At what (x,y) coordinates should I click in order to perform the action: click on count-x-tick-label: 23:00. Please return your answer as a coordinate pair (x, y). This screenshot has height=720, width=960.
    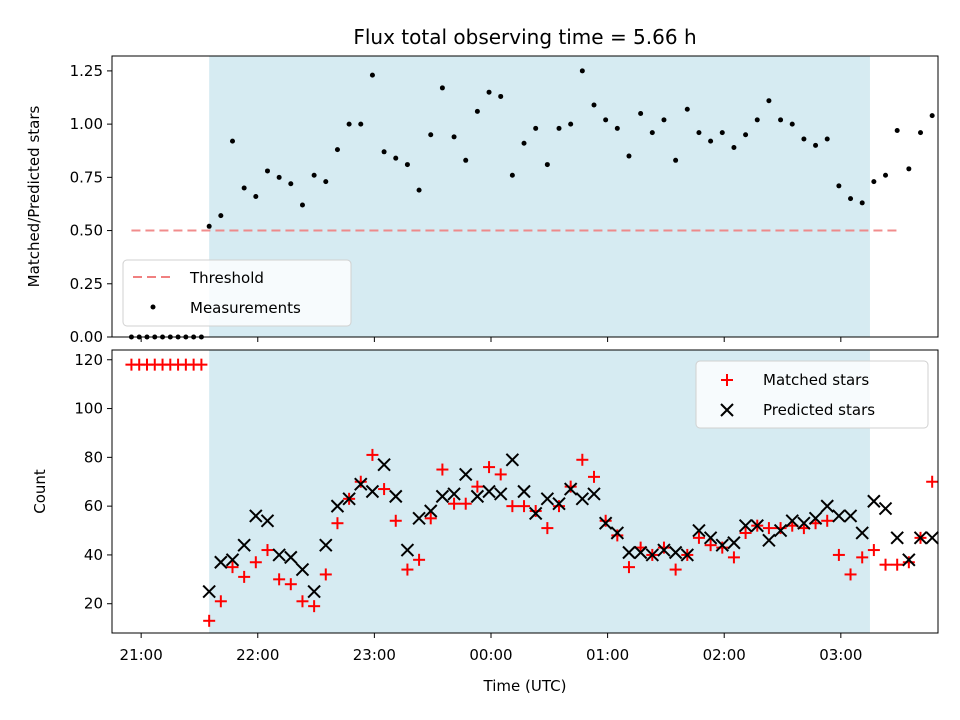
    Looking at the image, I should click on (374, 655).